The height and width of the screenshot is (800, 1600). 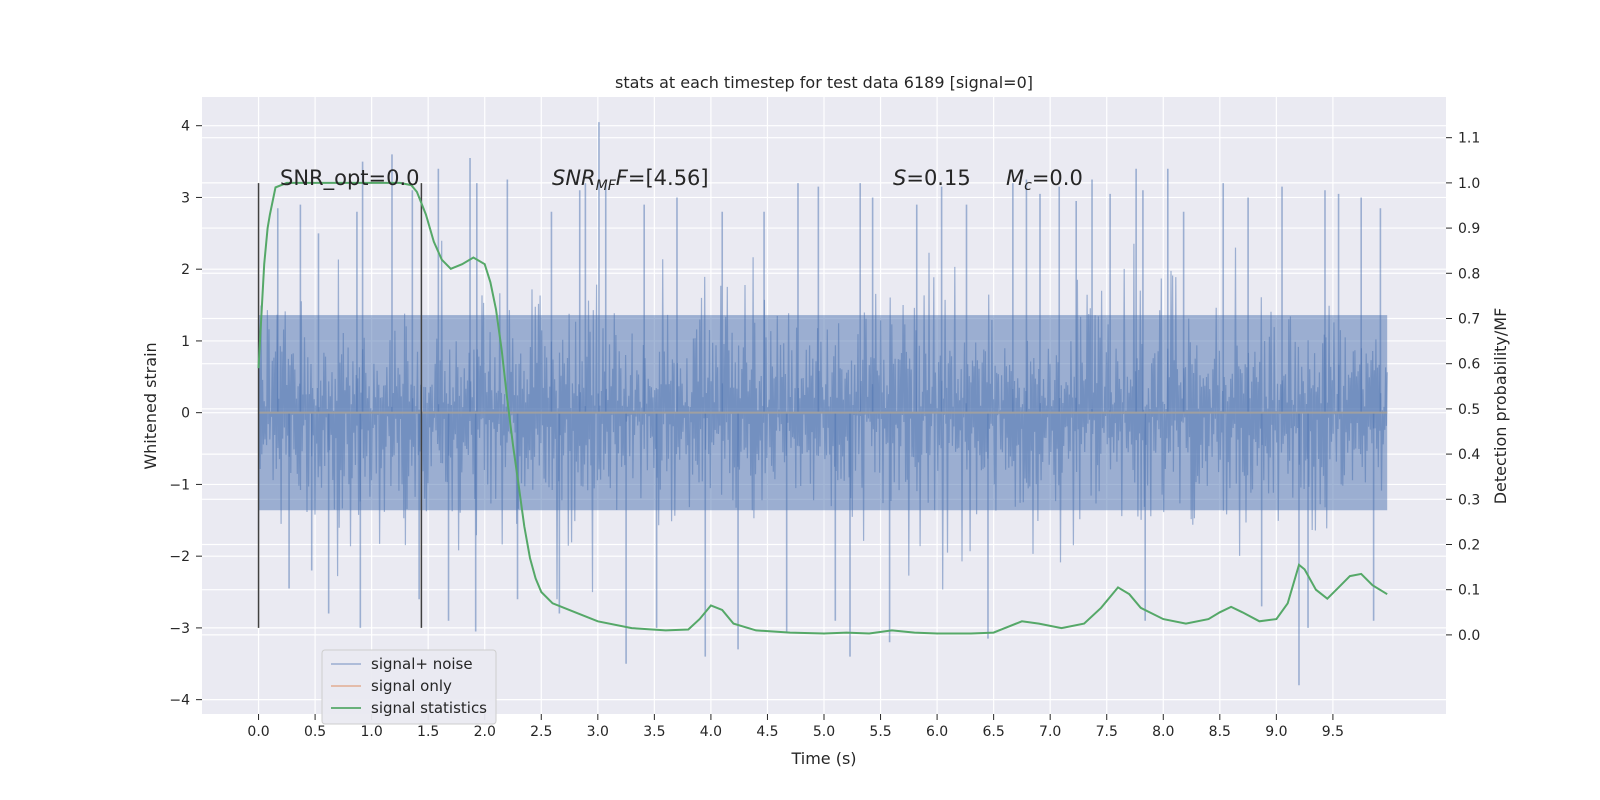 What do you see at coordinates (422, 664) in the screenshot?
I see `legend-label-noise: signal+ noise` at bounding box center [422, 664].